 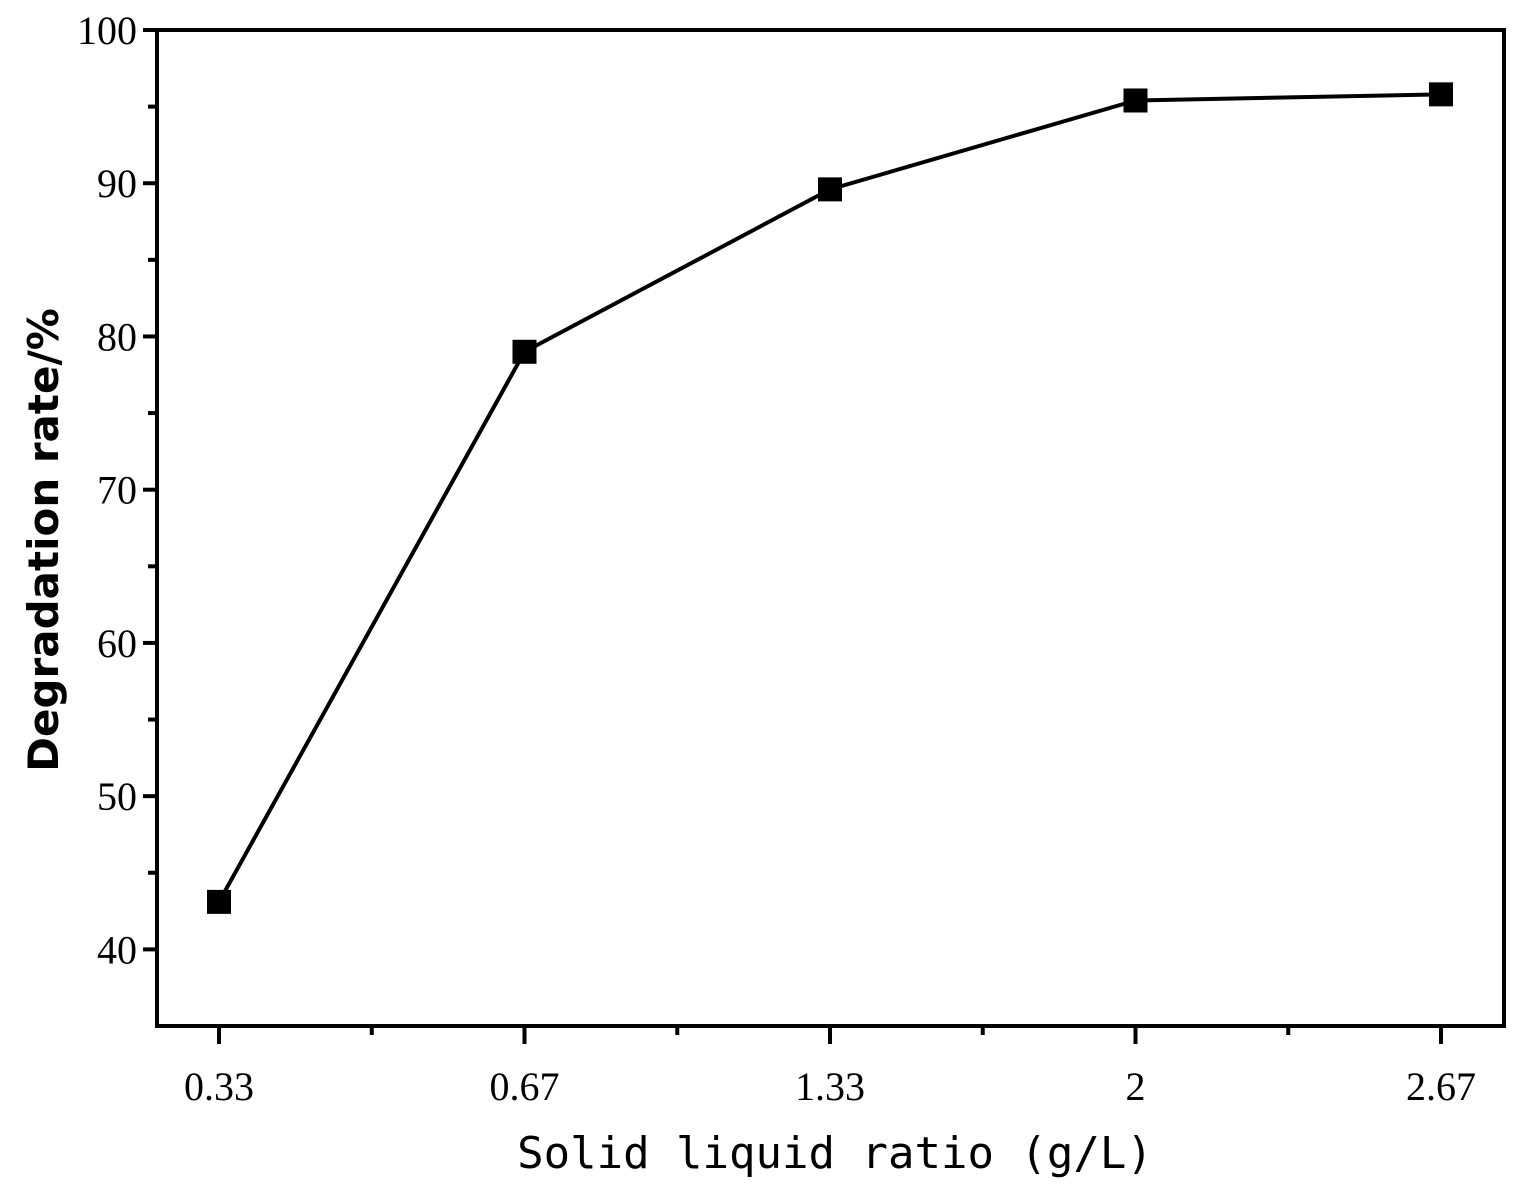 What do you see at coordinates (117, 183) in the screenshot?
I see `y-tick-label: 90` at bounding box center [117, 183].